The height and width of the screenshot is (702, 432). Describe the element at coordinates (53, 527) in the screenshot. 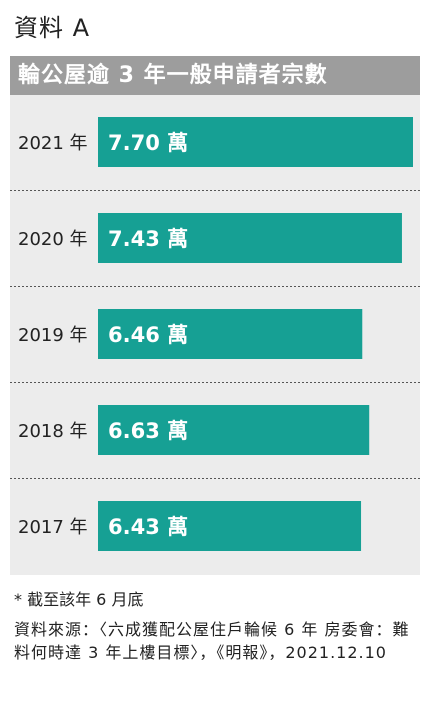

I see `category-label: 2017 年` at that location.